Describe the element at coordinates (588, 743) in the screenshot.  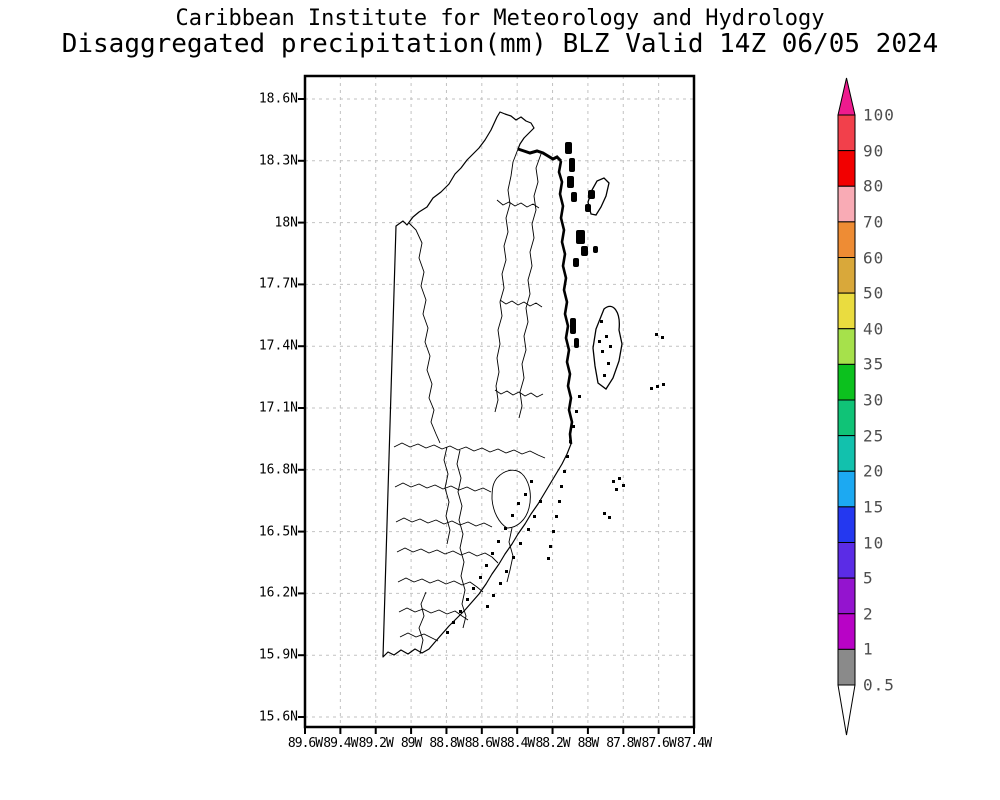
I see `lon-tick-label: 88W` at that location.